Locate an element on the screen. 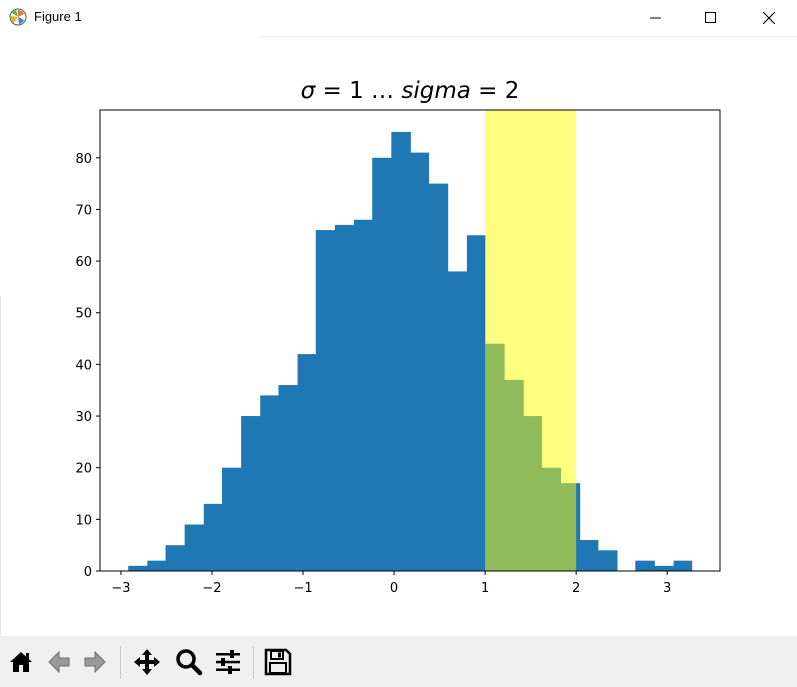 The height and width of the screenshot is (687, 797). y-tick-label: 0 is located at coordinates (88, 572).